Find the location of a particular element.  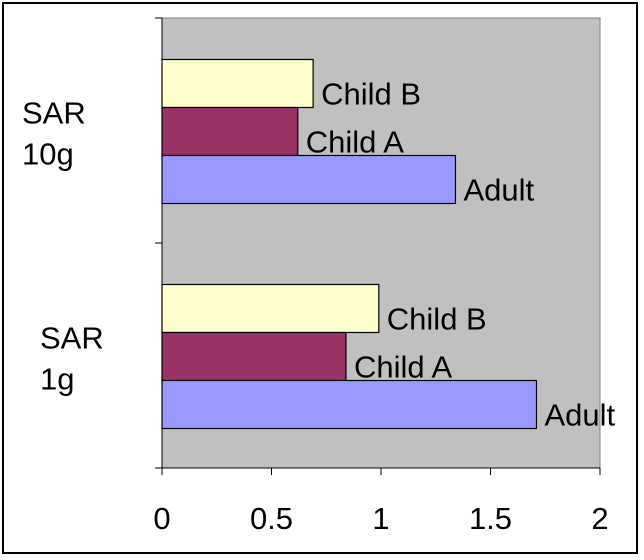

category-label: 10g is located at coordinates (48, 154).